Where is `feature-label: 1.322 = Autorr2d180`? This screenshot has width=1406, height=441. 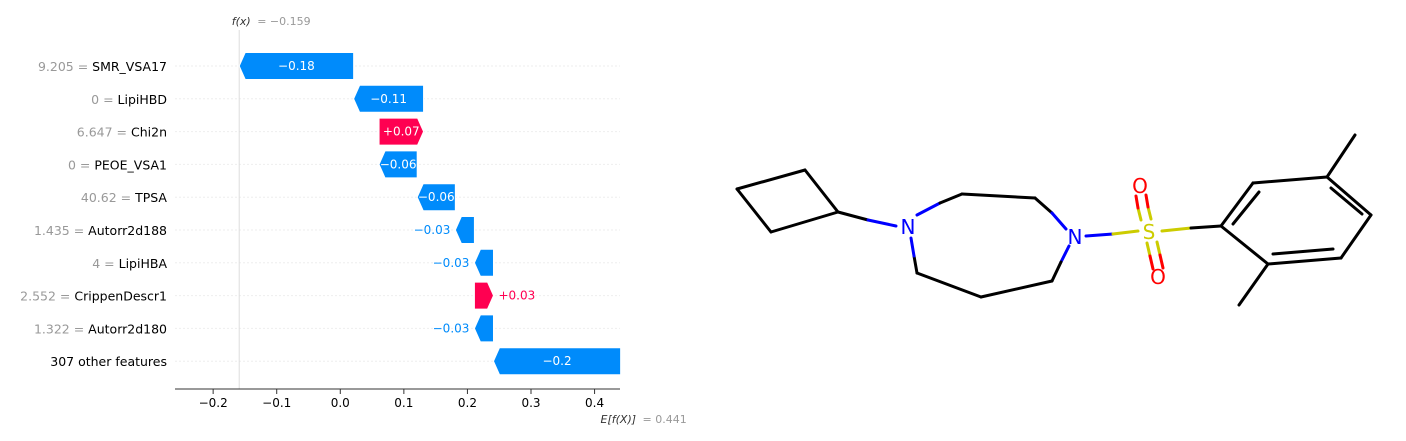 feature-label: 1.322 = Autorr2d180 is located at coordinates (100, 328).